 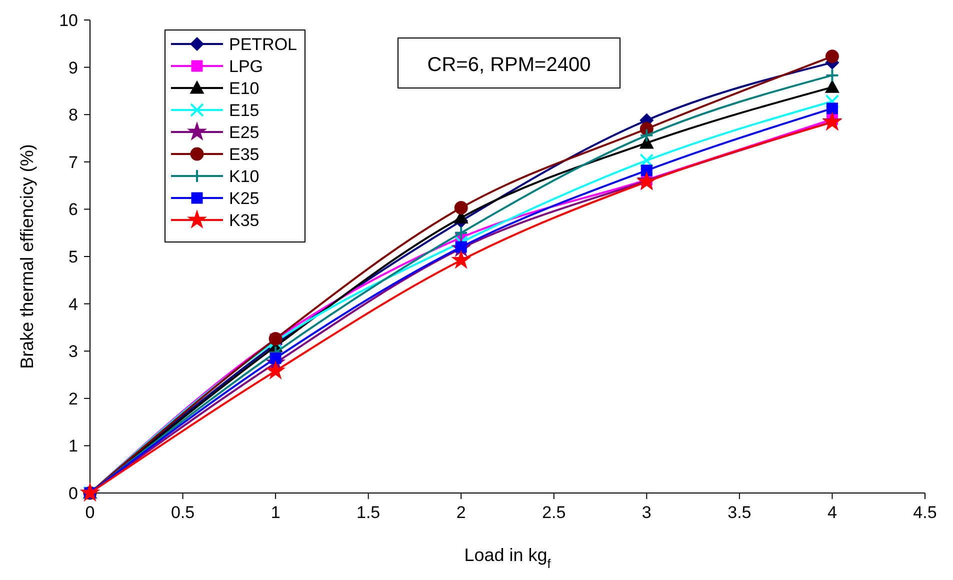 What do you see at coordinates (275, 512) in the screenshot?
I see `x-tick-label: 1` at bounding box center [275, 512].